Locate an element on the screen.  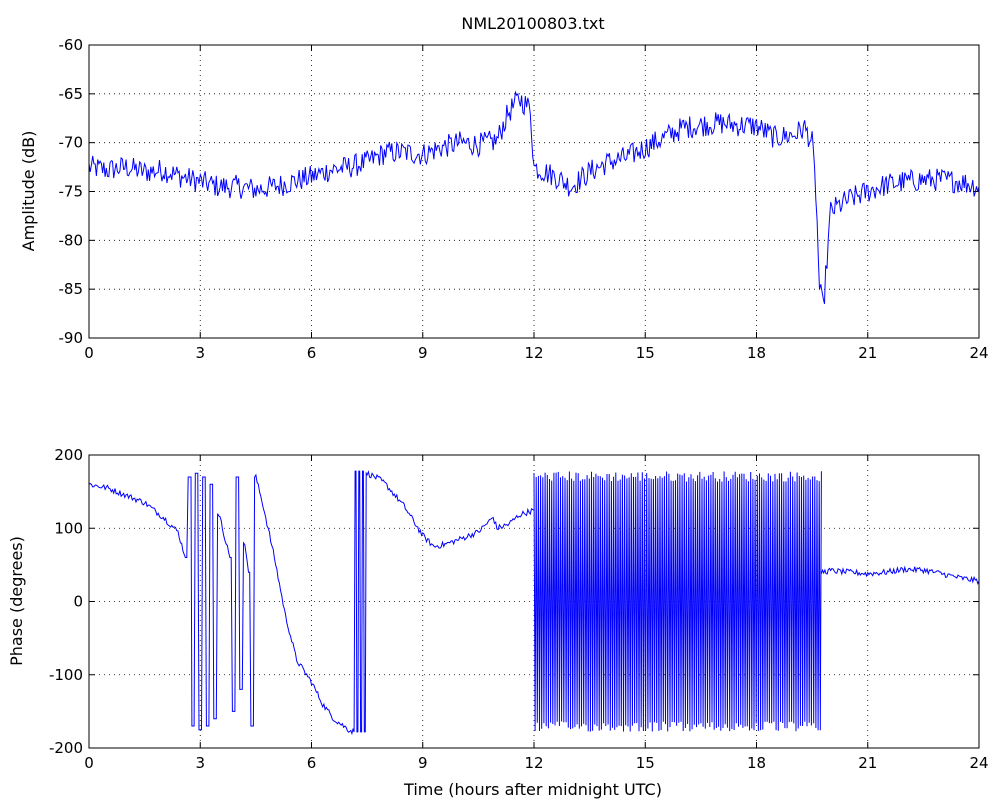
phase-y-tick-label: 0 is located at coordinates (78, 602).